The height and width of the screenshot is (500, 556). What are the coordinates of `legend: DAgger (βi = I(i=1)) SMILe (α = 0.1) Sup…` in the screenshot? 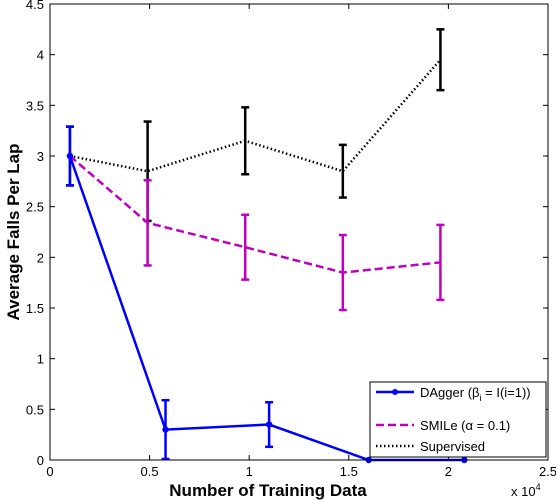 It's located at (458, 419).